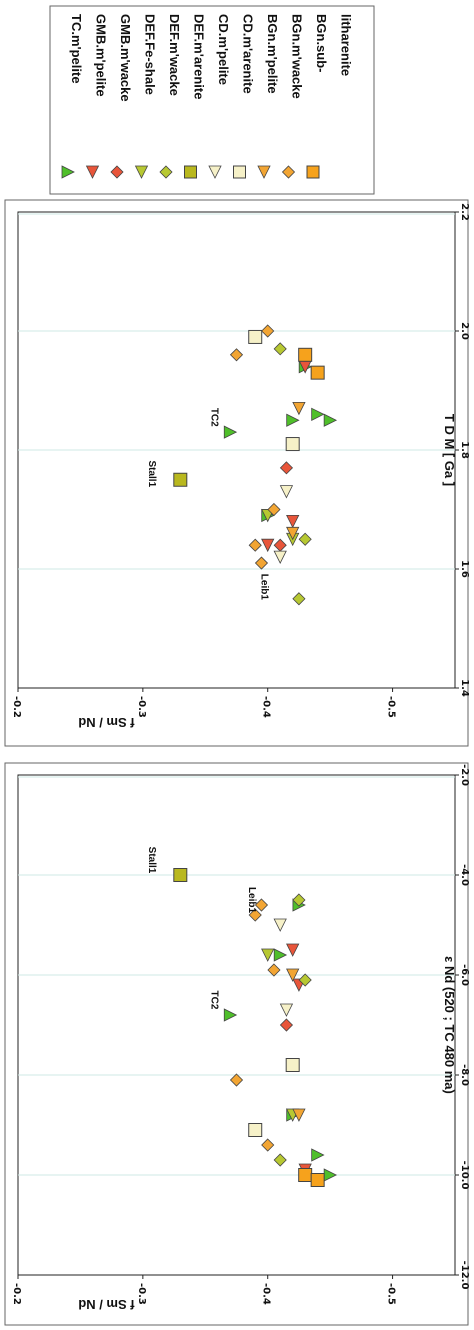 The height and width of the screenshot is (1330, 474). I want to click on legend-label: DEF.m'wacke, so click(174, 55).